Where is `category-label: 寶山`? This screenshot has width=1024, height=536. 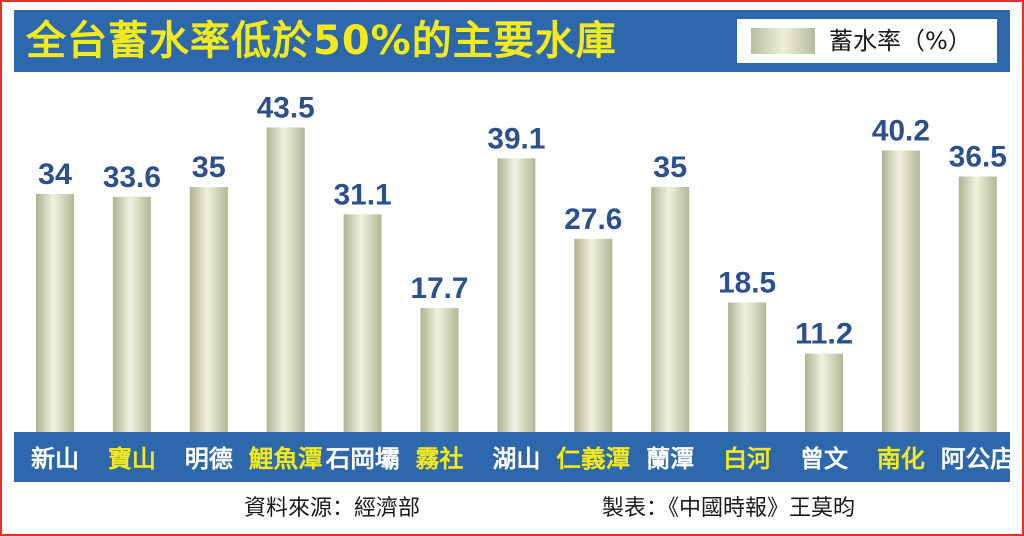
category-label: 寶山 is located at coordinates (132, 459).